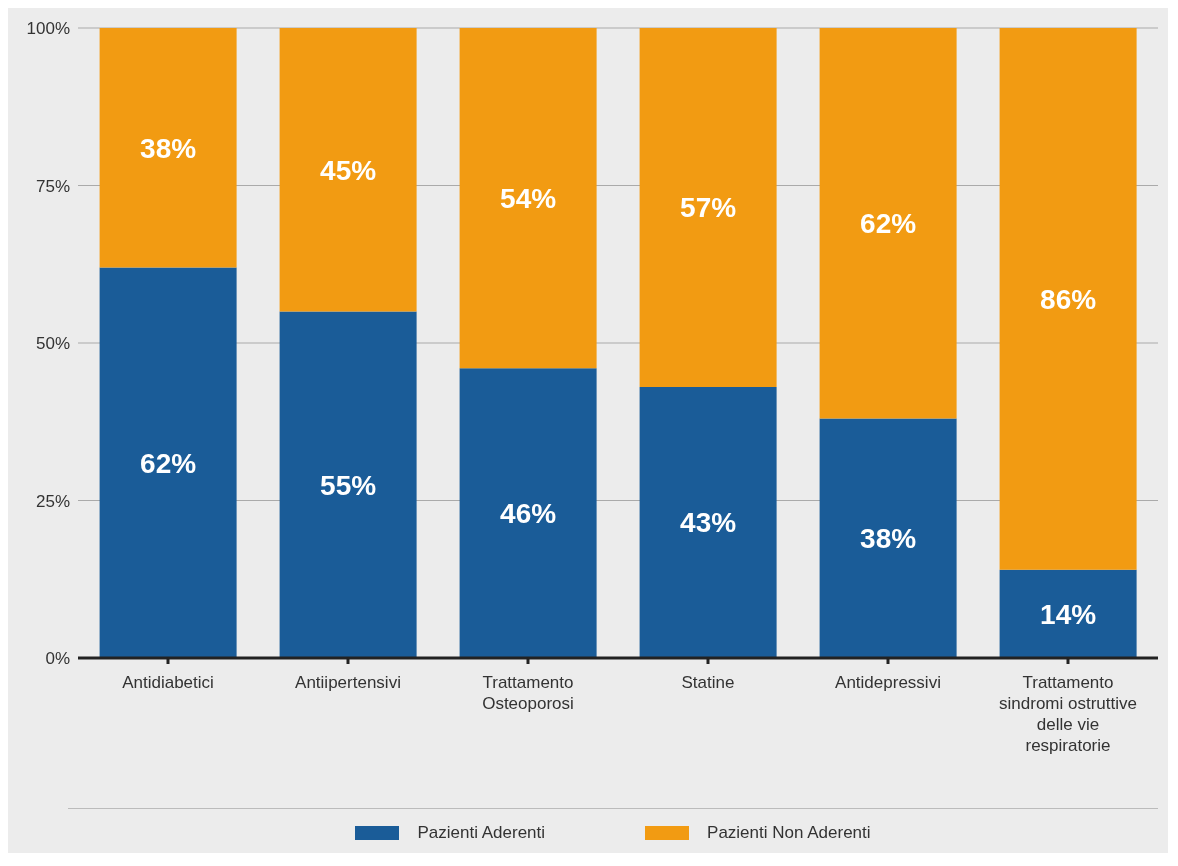 This screenshot has width=1178, height=866. I want to click on x-tick-label: Antiipertensivi, so click(348, 682).